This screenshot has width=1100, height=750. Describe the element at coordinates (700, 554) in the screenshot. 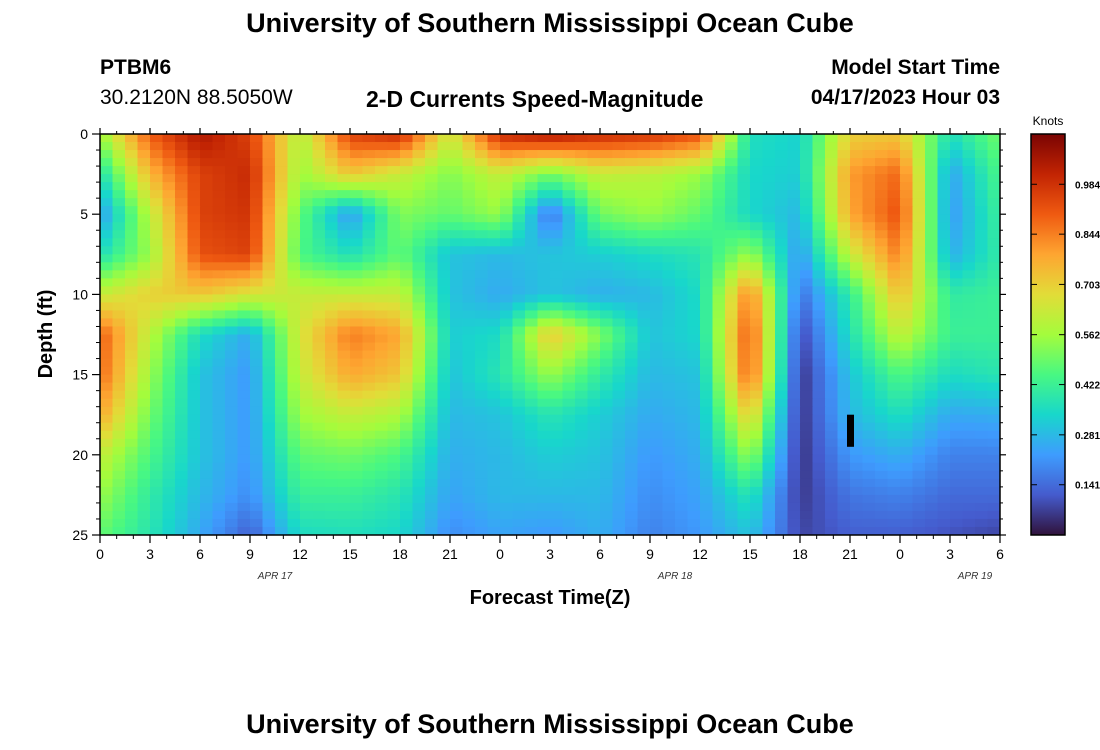

I see `x-tick-label: 12` at that location.